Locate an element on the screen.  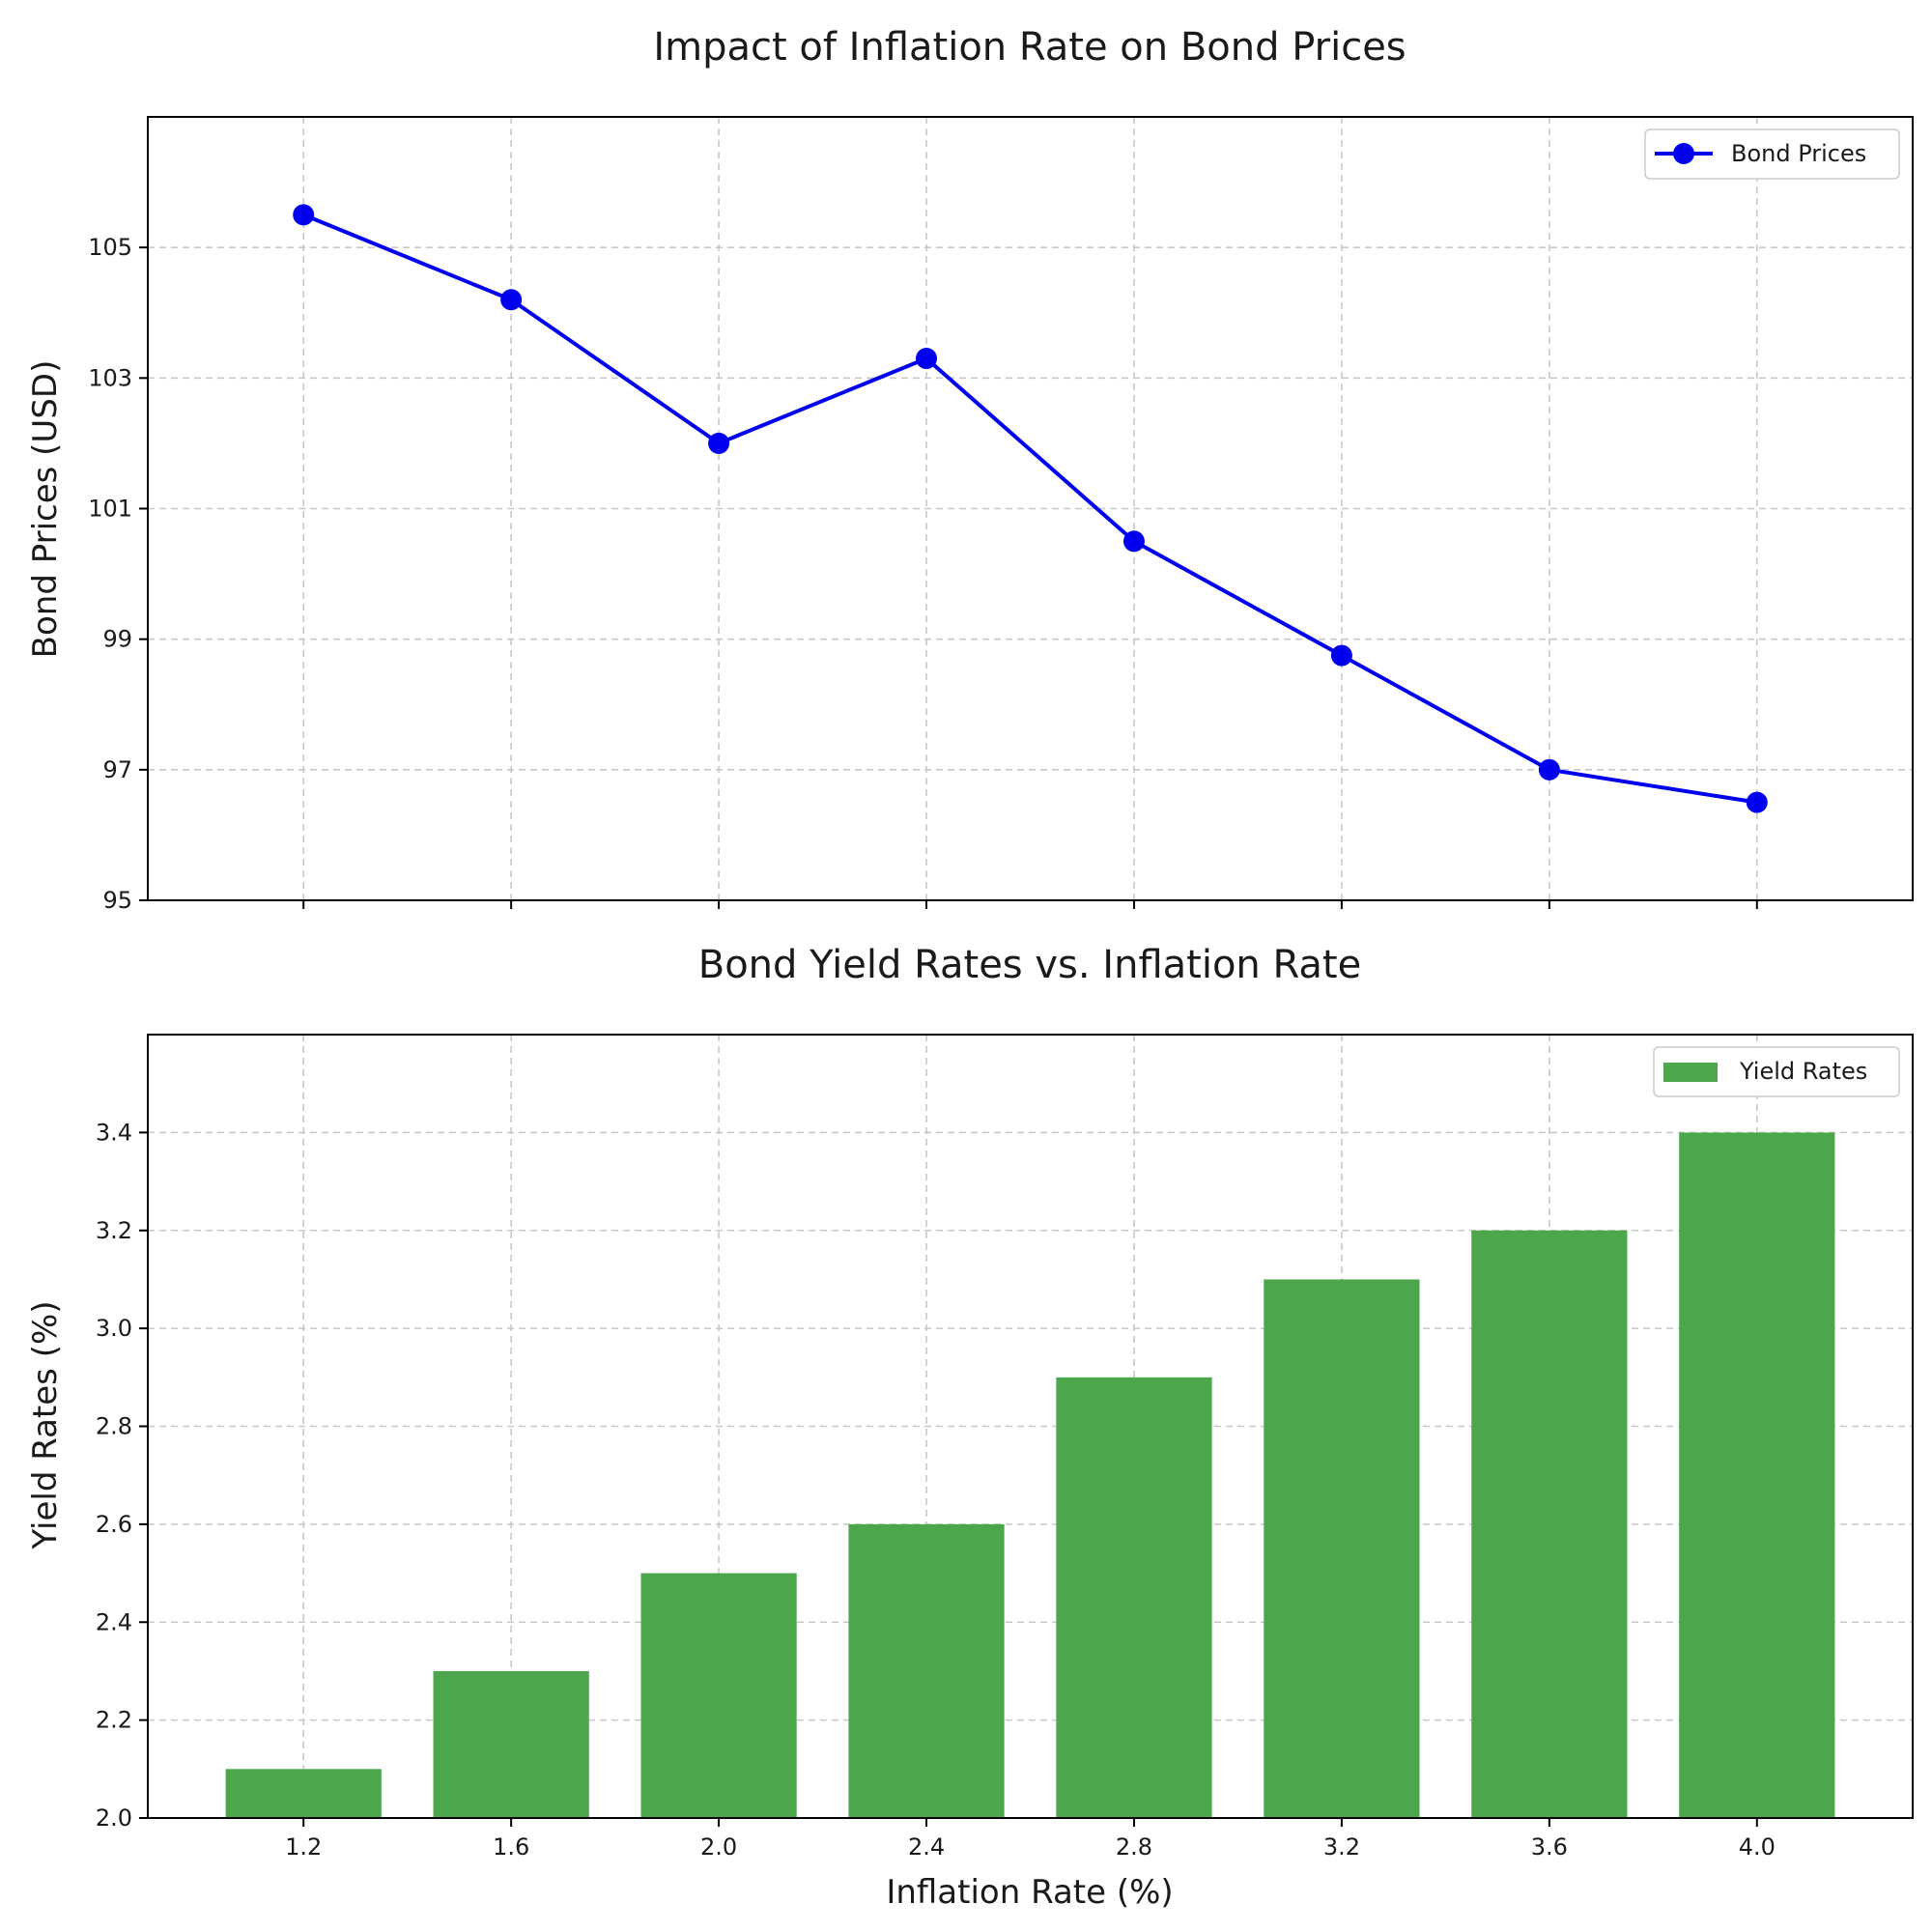
legend-label-bond-prices: Bond Prices is located at coordinates (1798, 153).